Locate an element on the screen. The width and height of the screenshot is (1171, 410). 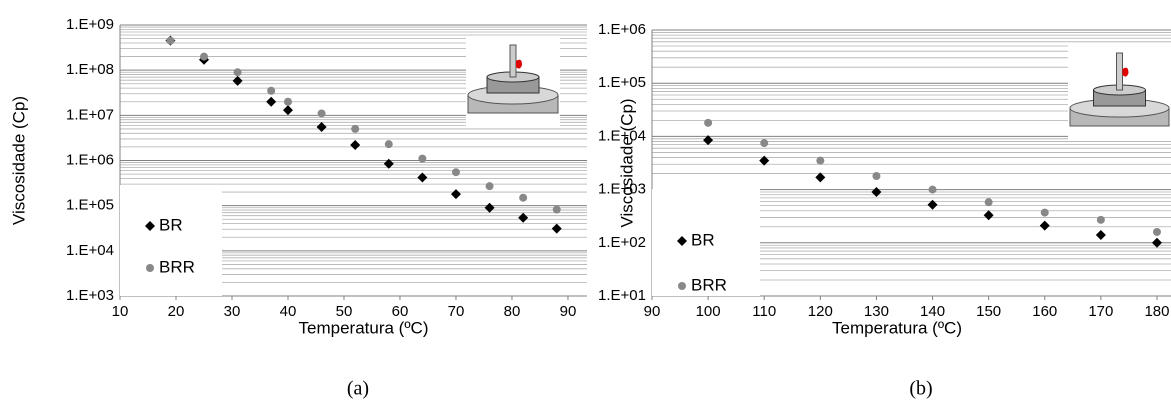
x-tick-label: 180 is located at coordinates (1156, 311).